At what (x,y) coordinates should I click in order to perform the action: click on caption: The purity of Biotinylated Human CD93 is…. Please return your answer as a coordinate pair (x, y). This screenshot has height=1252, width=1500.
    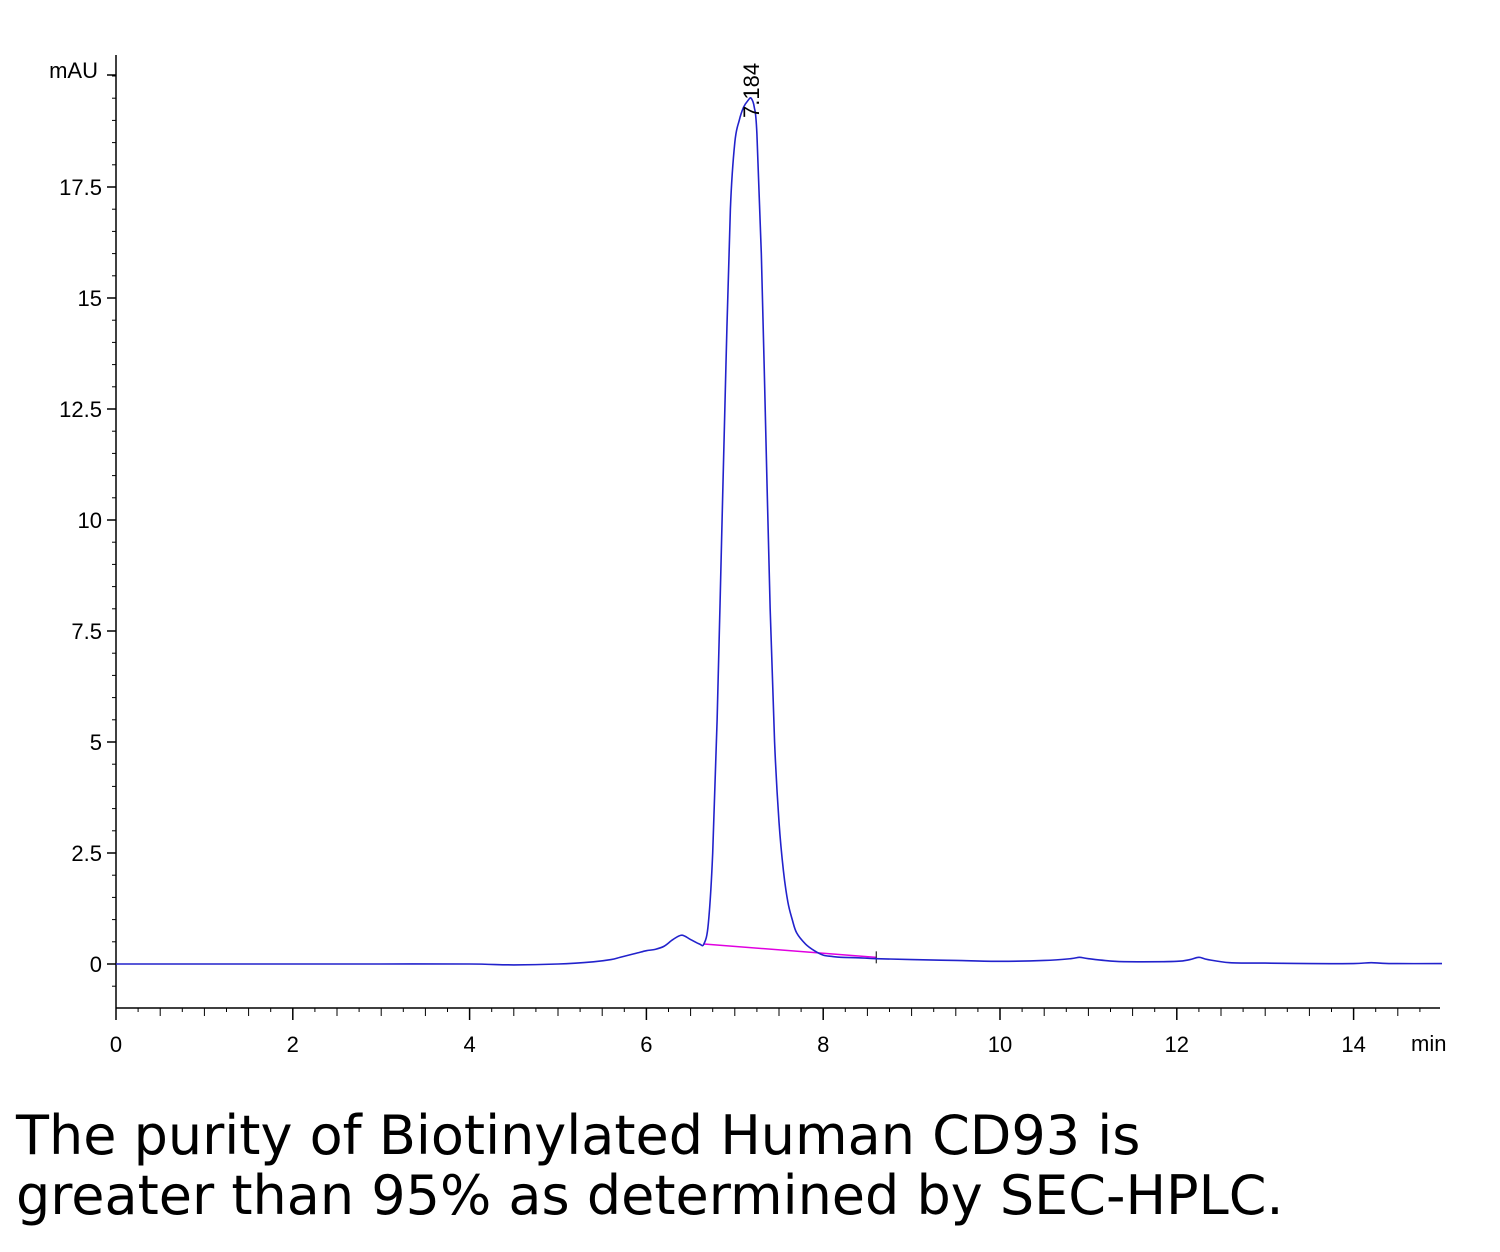
    Looking at the image, I should click on (751, 1166).